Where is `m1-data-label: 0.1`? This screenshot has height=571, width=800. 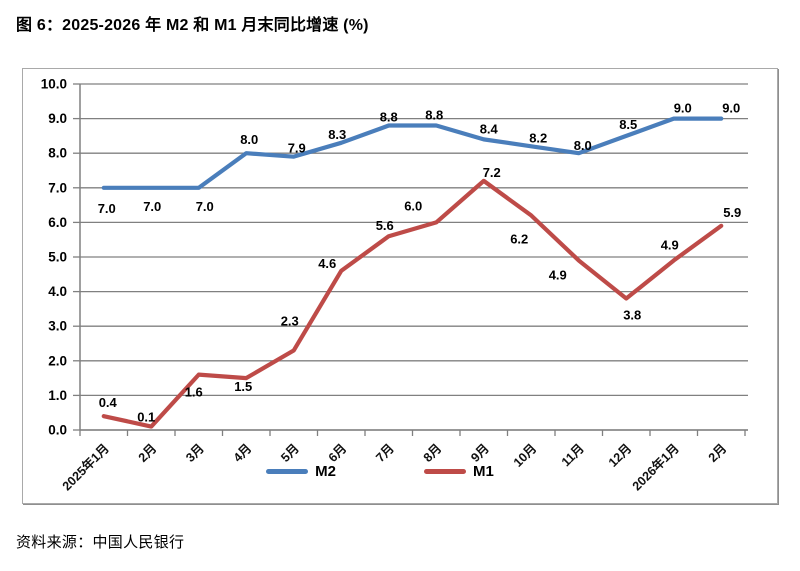
m1-data-label: 0.1 is located at coordinates (146, 417).